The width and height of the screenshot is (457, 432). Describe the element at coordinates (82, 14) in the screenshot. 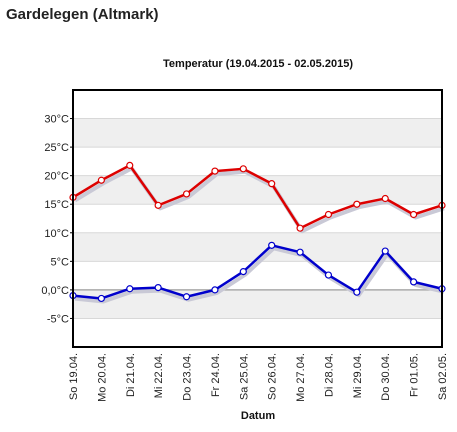

I see `page-title: Gardelegen (Altmark)` at that location.